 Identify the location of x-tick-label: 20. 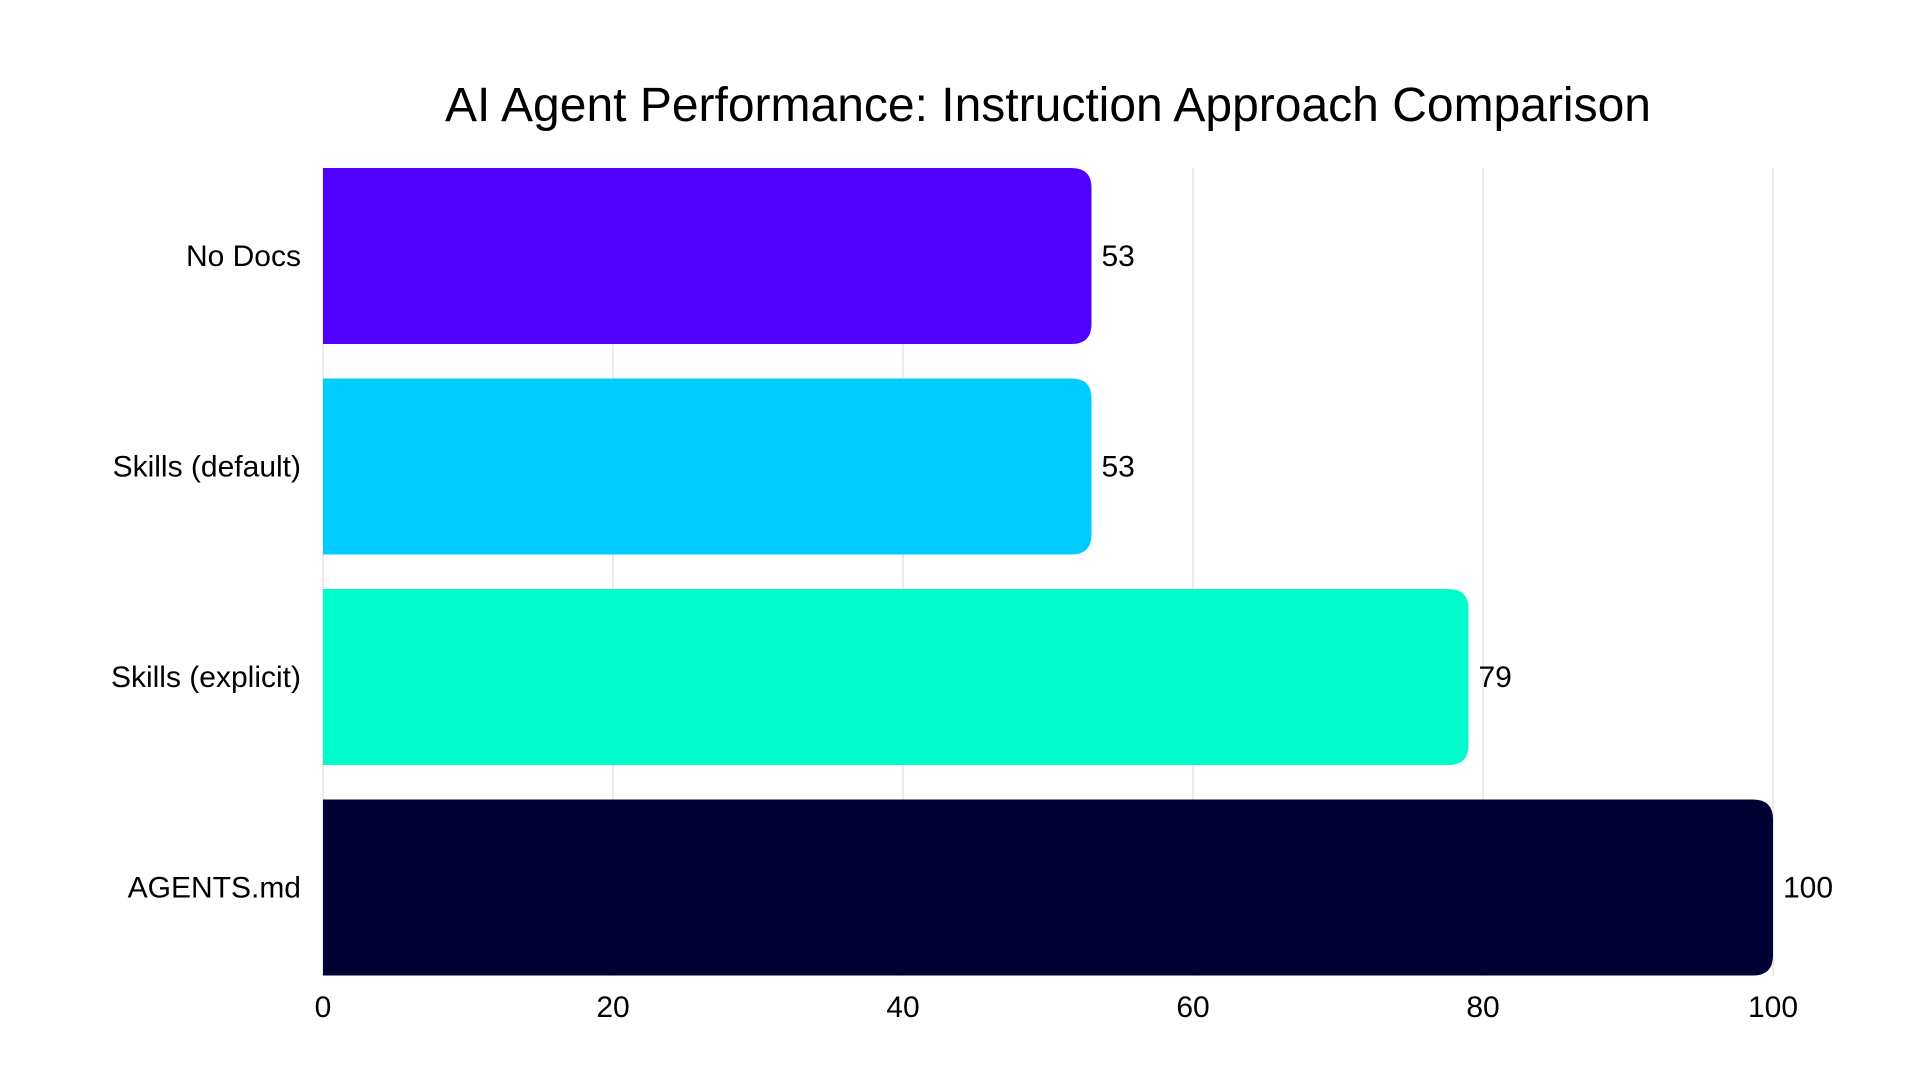
(612, 1007).